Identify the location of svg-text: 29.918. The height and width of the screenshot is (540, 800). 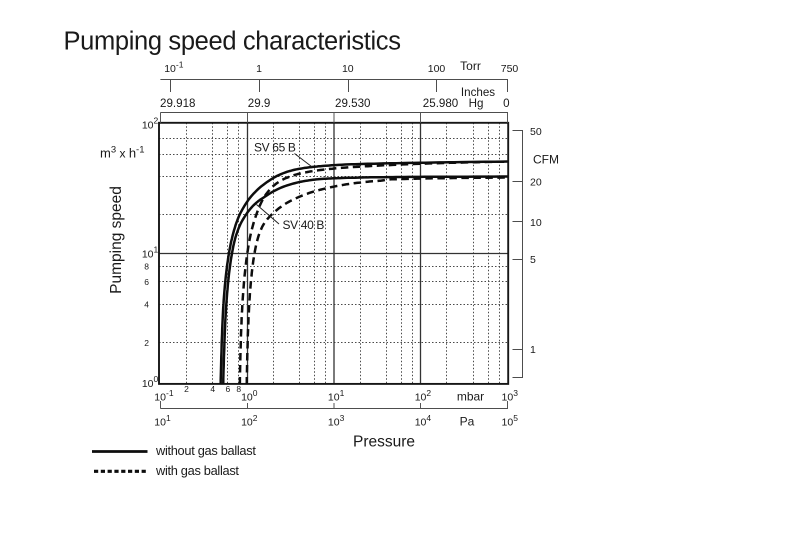
(177, 103).